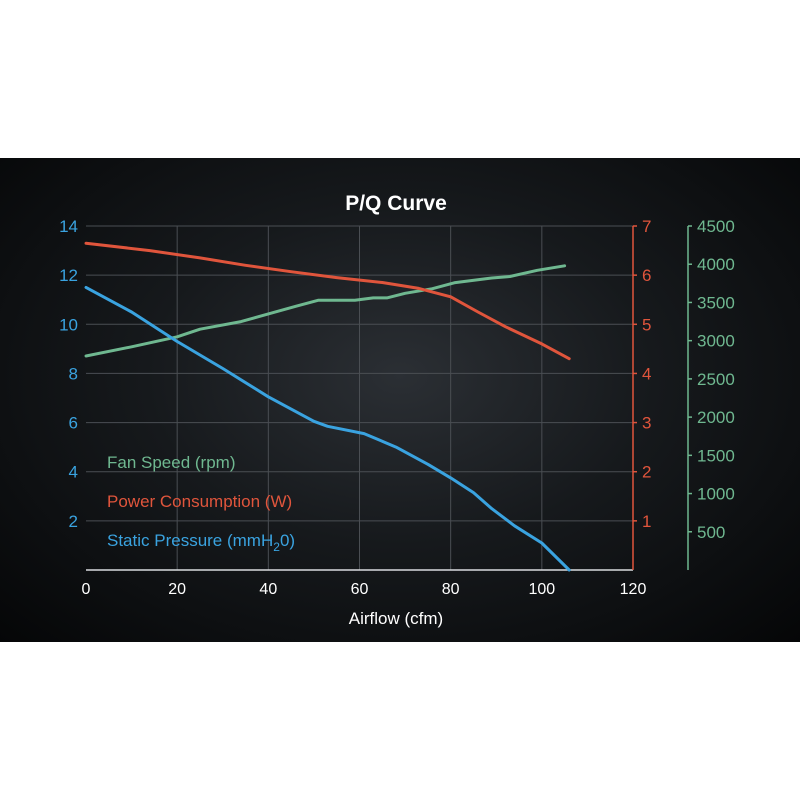 The width and height of the screenshot is (800, 800). I want to click on right1-tick-label: 2, so click(646, 472).